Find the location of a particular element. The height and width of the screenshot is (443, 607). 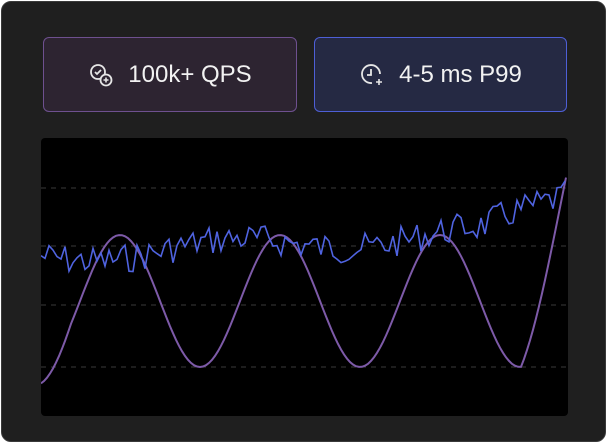

qps-icon is located at coordinates (101, 74).